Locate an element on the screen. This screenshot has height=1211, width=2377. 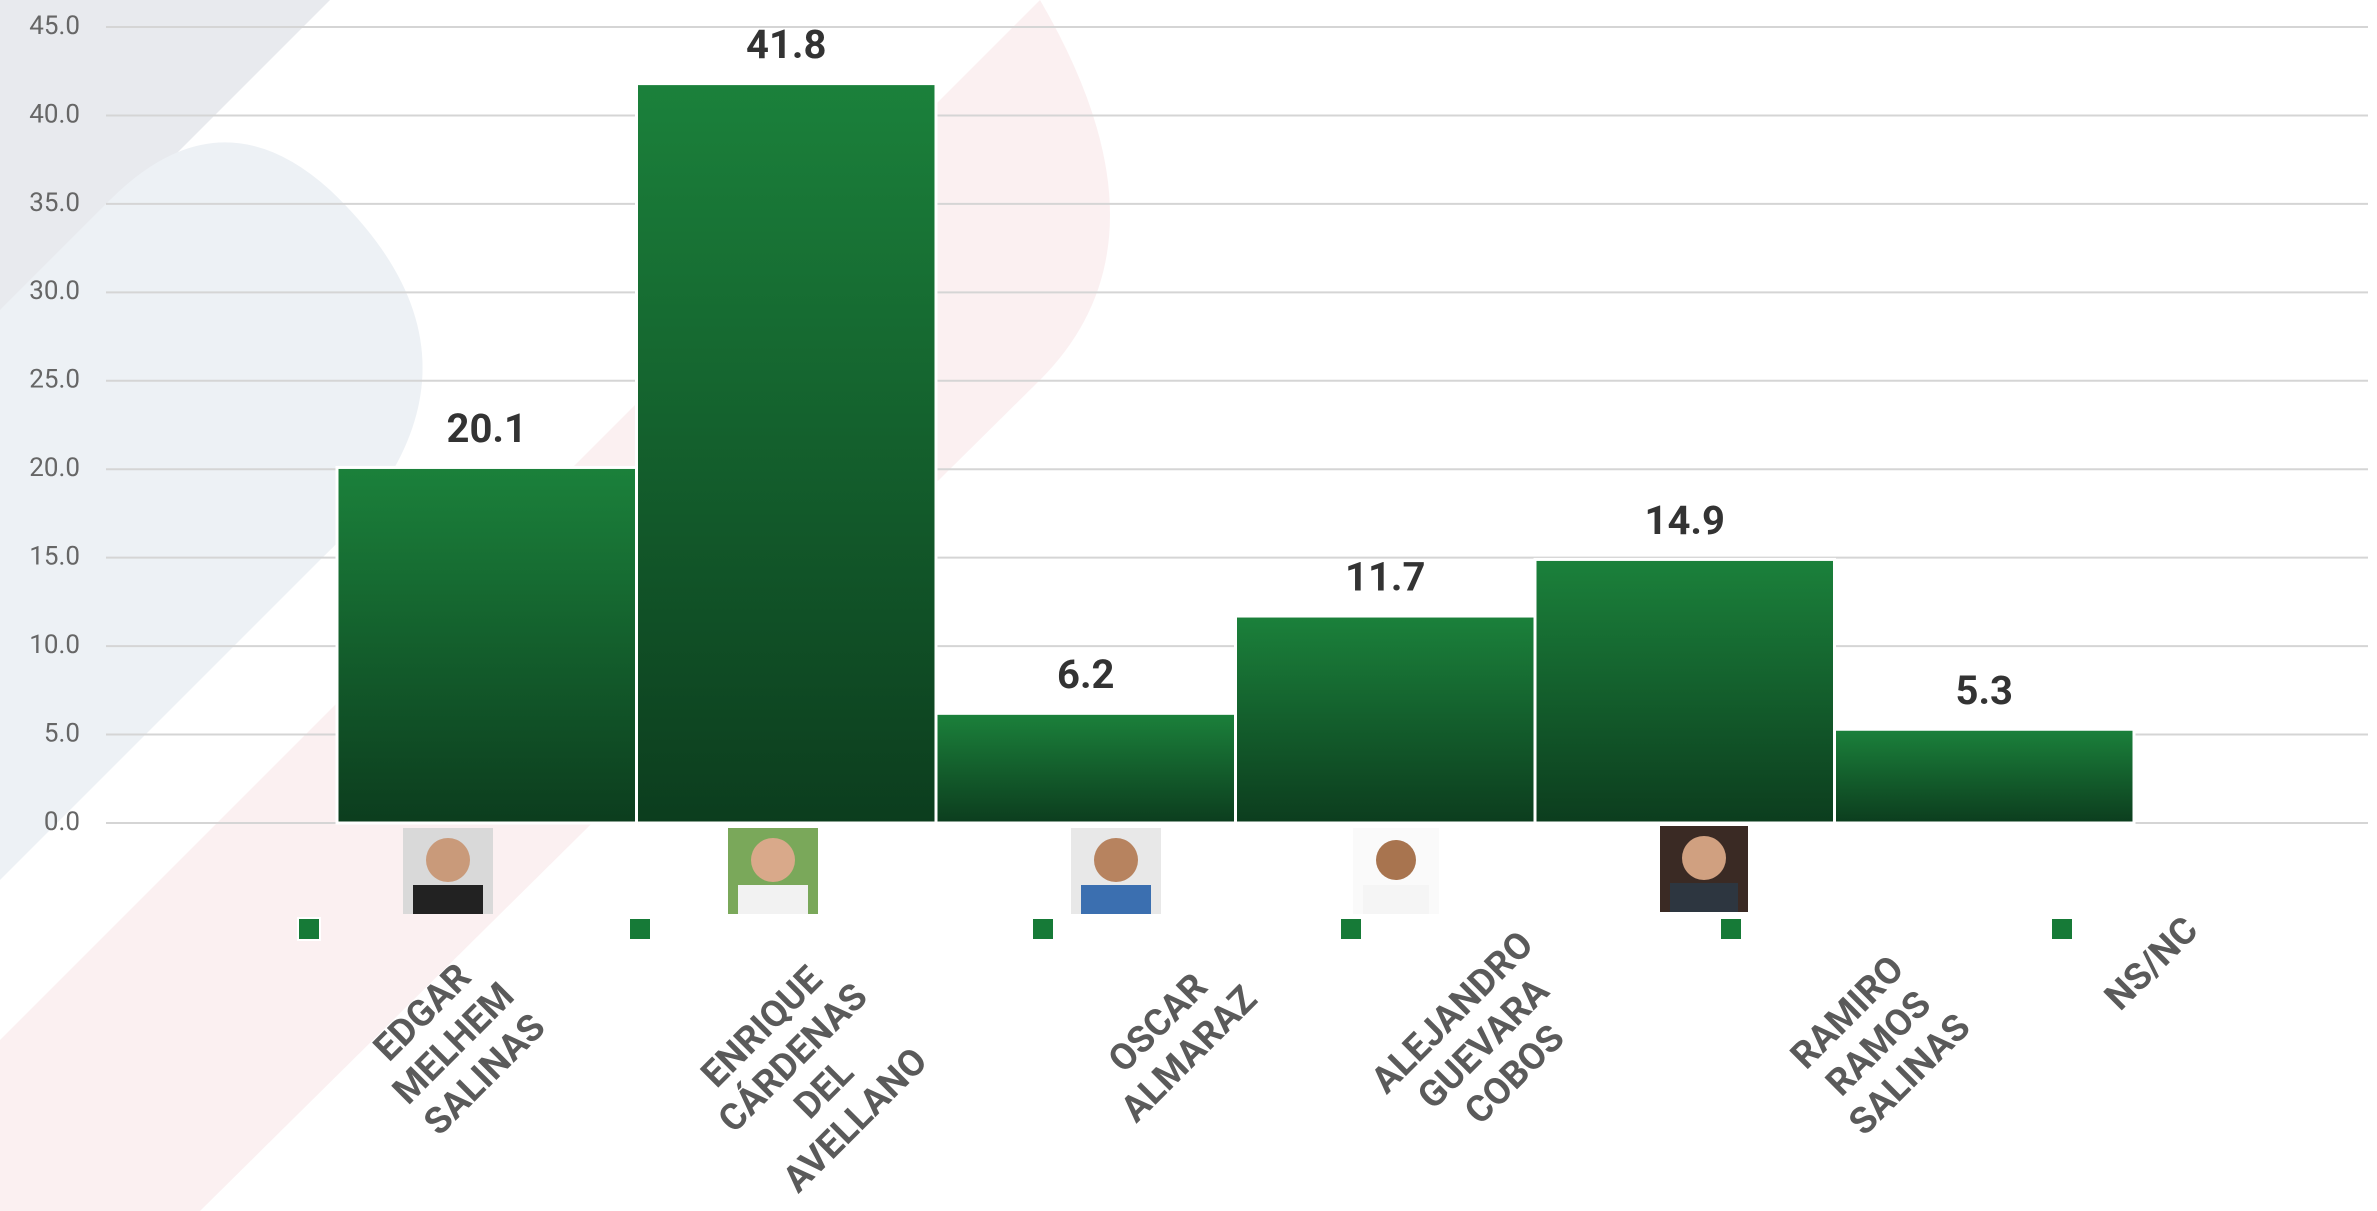
value-label: 41.8 is located at coordinates (786, 44).